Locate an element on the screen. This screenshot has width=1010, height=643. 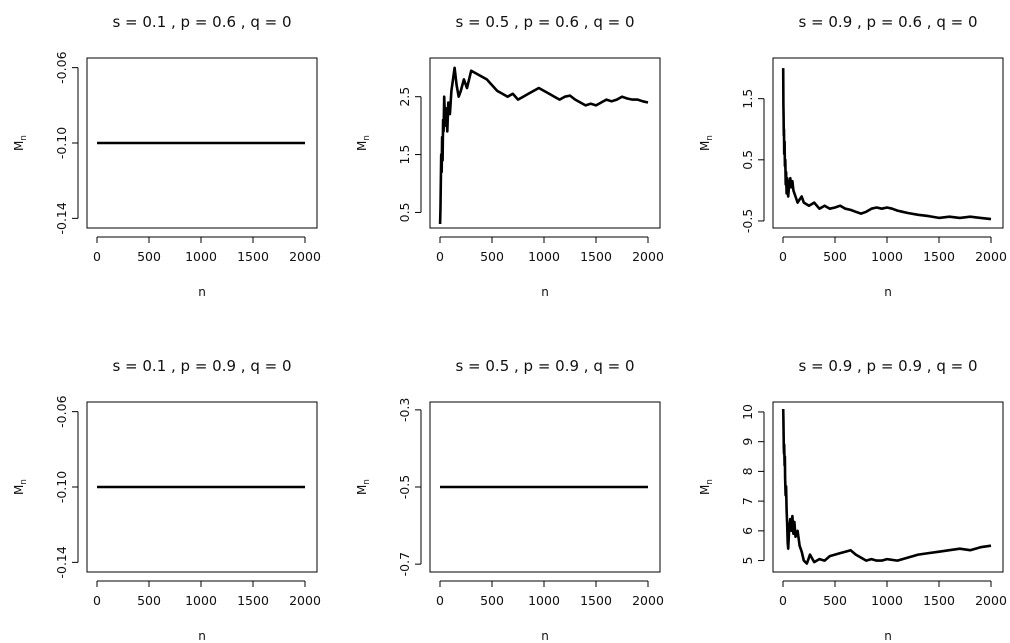
y-tick-label: 7 is located at coordinates (747, 501).